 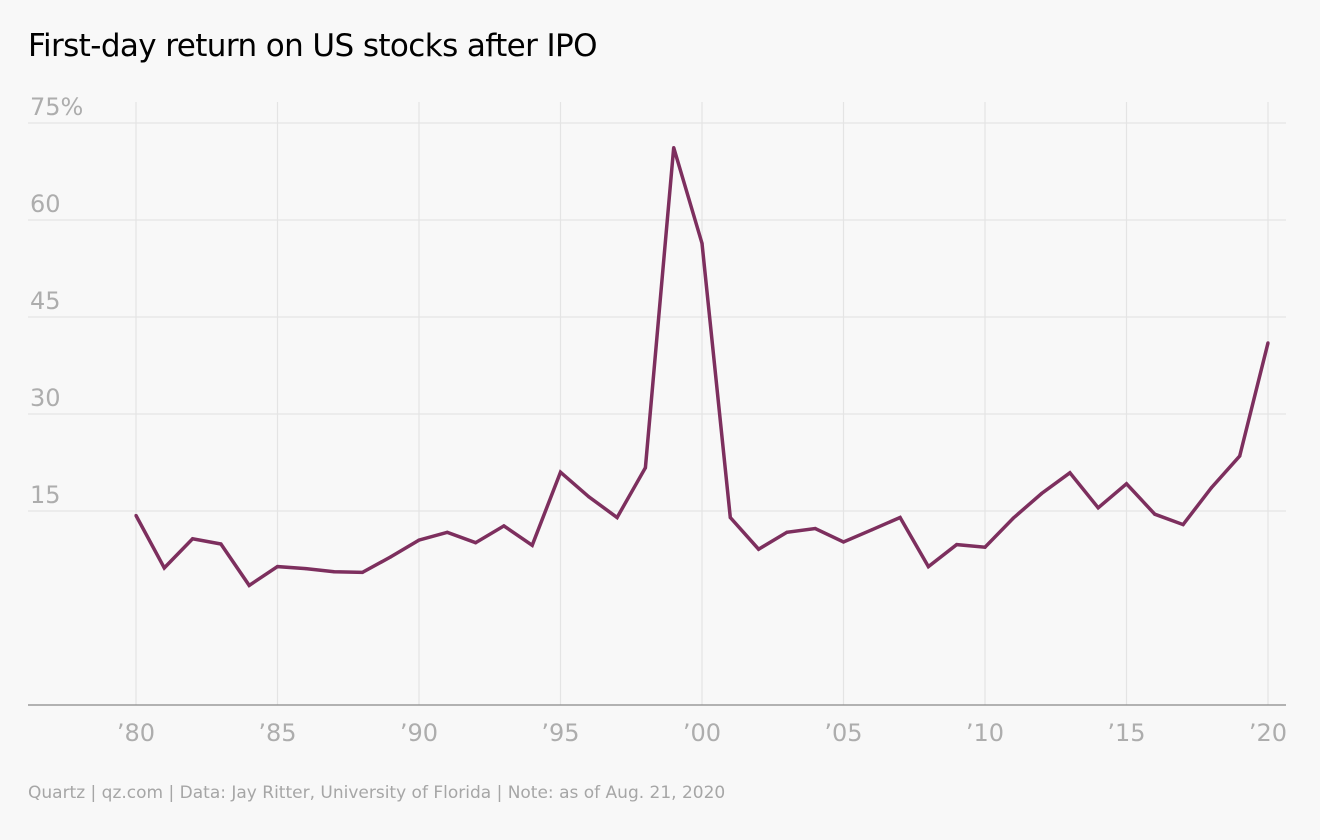 What do you see at coordinates (313, 46) in the screenshot?
I see `chart-title: First-day return on US stocks after IPO` at bounding box center [313, 46].